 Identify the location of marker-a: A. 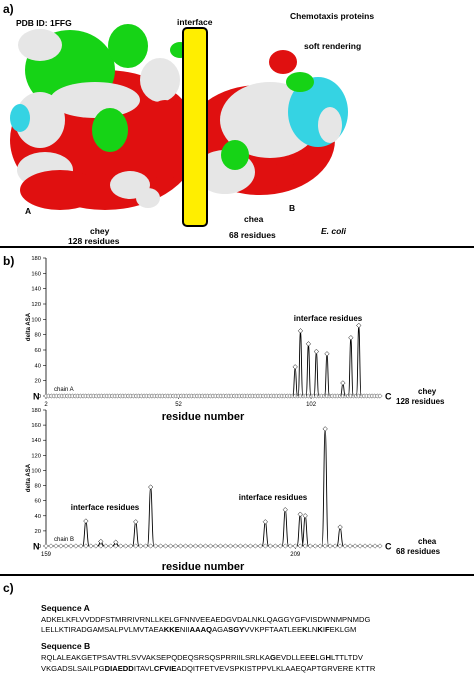
(28, 211).